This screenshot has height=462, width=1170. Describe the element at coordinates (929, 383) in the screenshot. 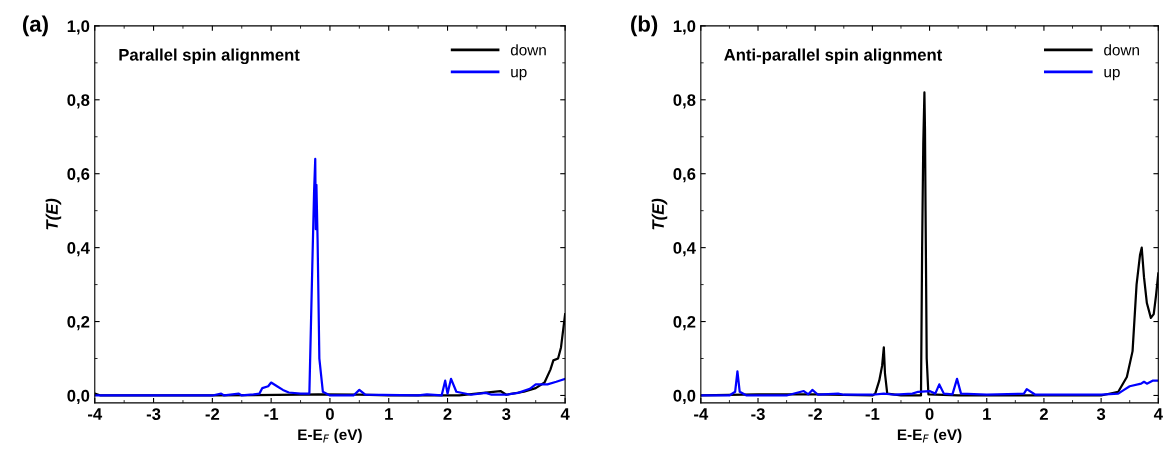

I see `line-series` at that location.